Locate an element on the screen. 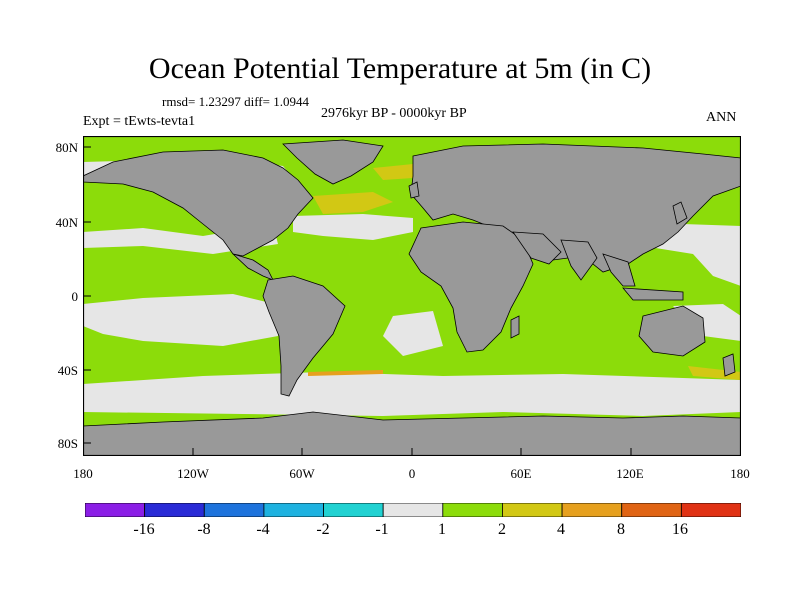  period-text: 2976kyr BP - 0000kyr BP is located at coordinates (394, 113).